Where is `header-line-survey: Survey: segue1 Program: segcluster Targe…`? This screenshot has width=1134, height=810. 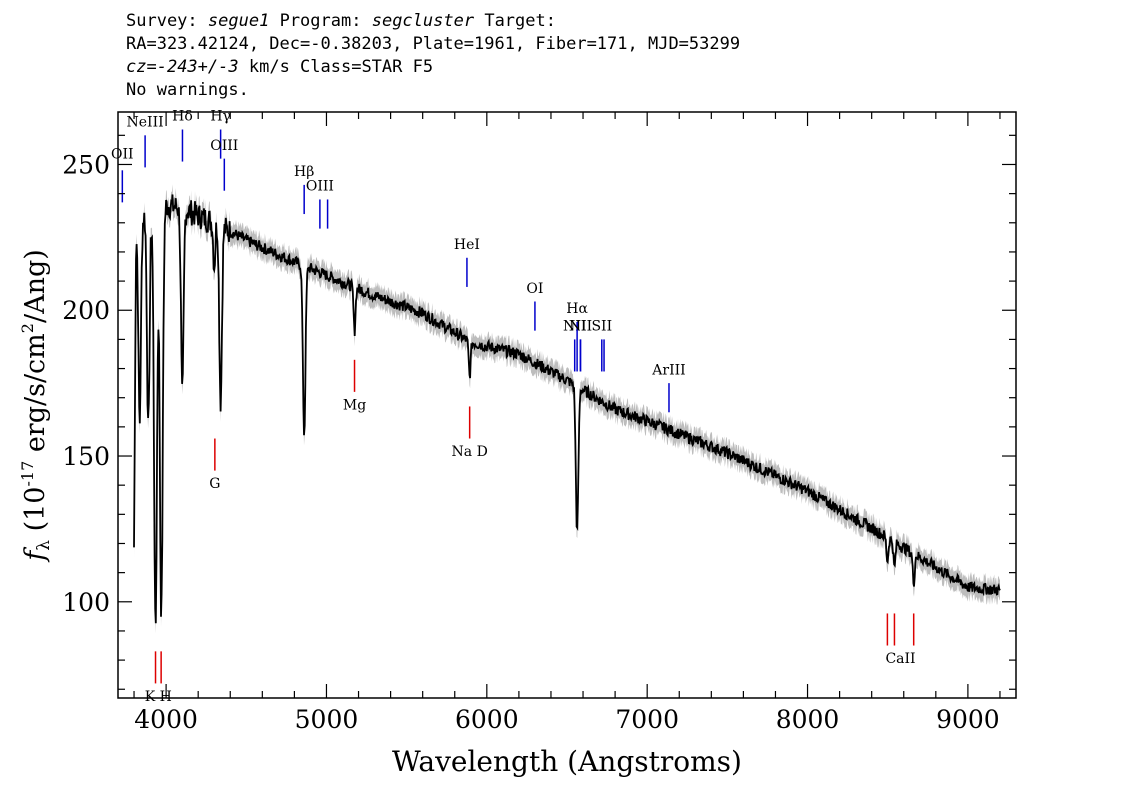
header-line-survey: Survey: segue1 Program: segcluster Targe… is located at coordinates (341, 21).